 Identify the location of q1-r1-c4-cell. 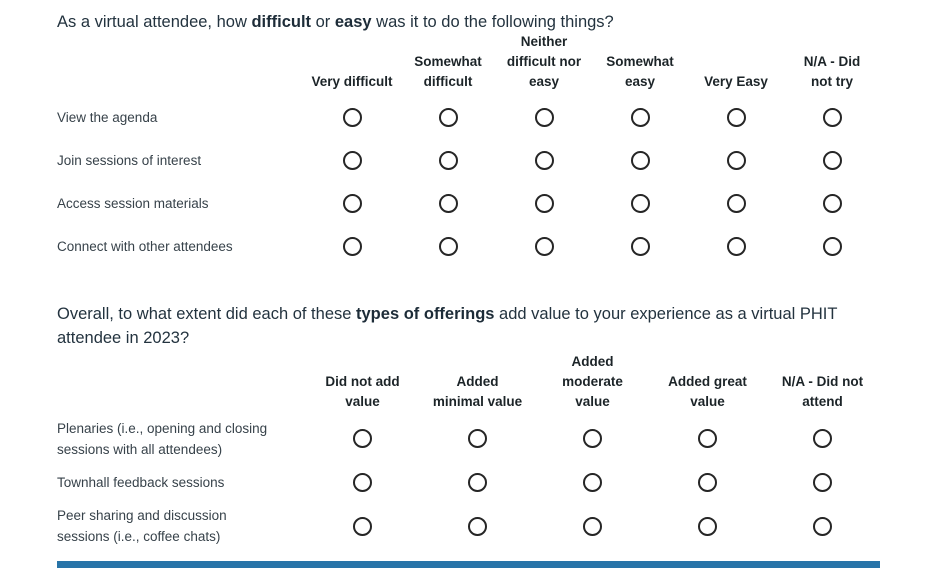
(640, 117).